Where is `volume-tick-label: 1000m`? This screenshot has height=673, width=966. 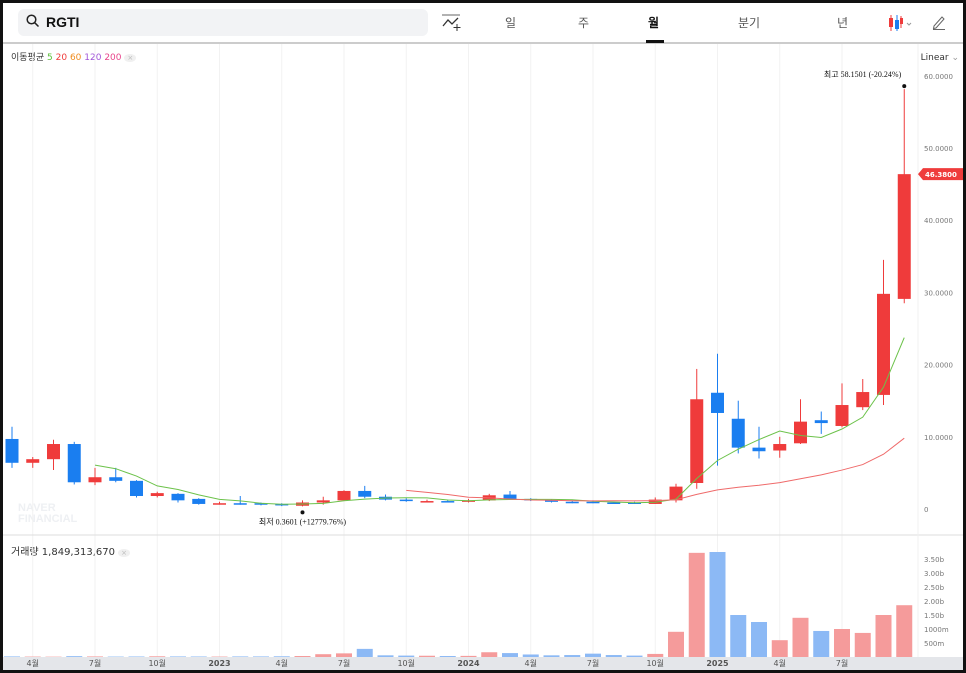
volume-tick-label: 1000m is located at coordinates (936, 630).